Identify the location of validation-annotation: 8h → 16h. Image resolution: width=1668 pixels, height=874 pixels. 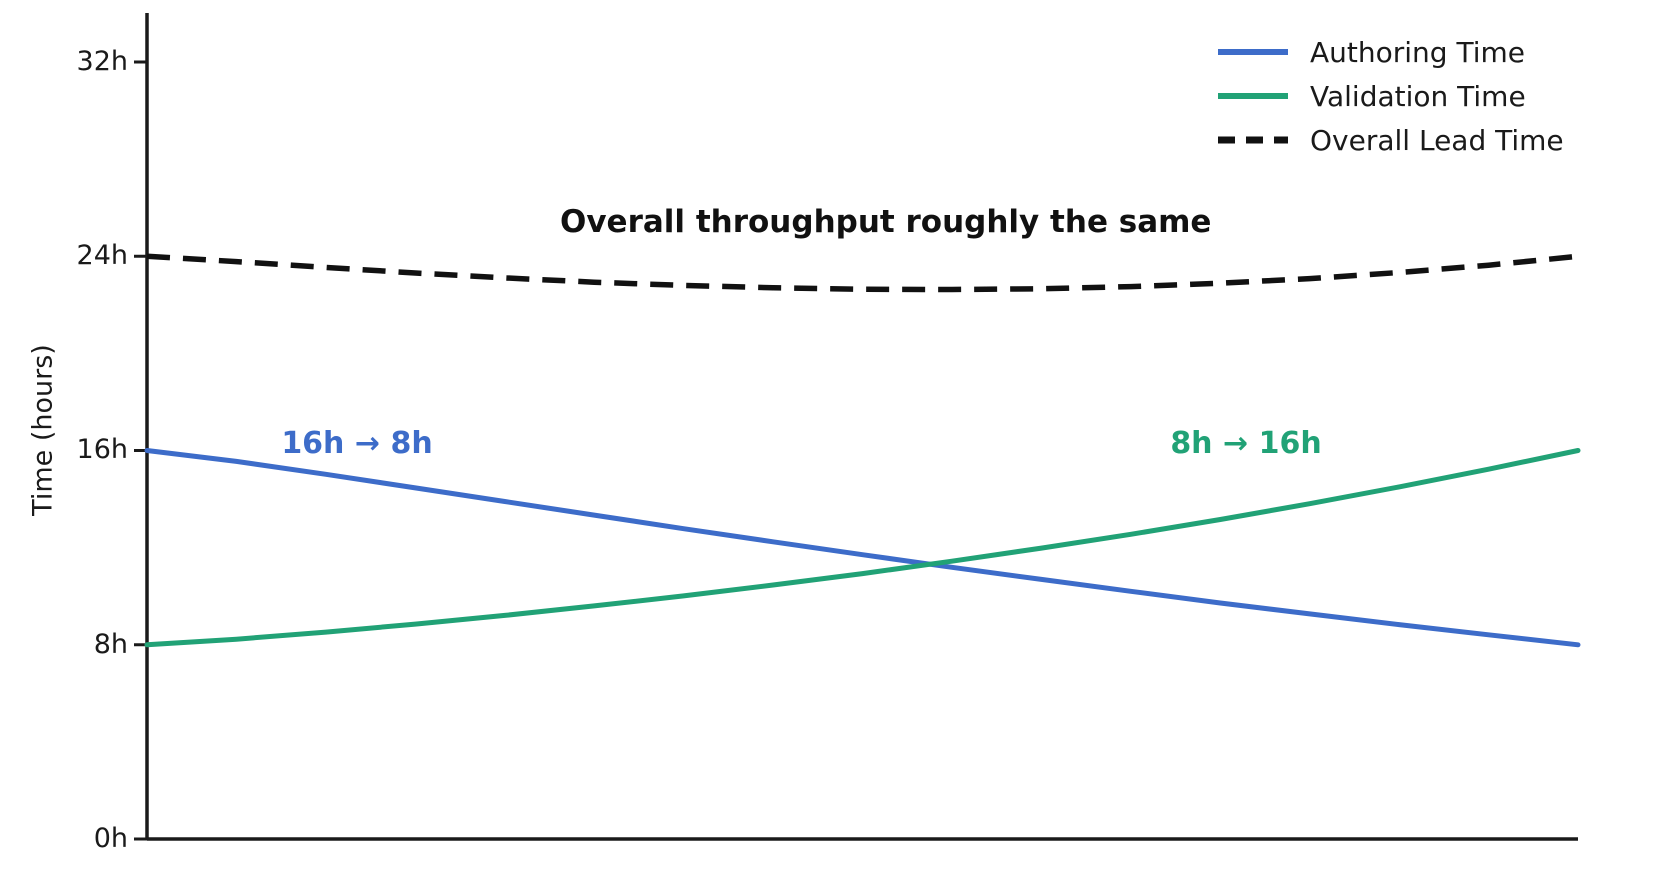
(1246, 443).